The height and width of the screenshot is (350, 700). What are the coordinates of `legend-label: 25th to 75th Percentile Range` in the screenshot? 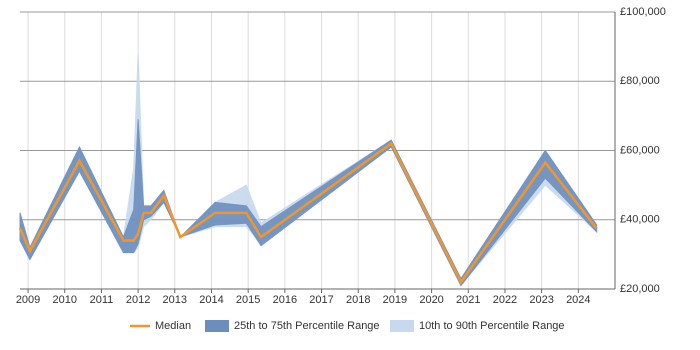 It's located at (307, 326).